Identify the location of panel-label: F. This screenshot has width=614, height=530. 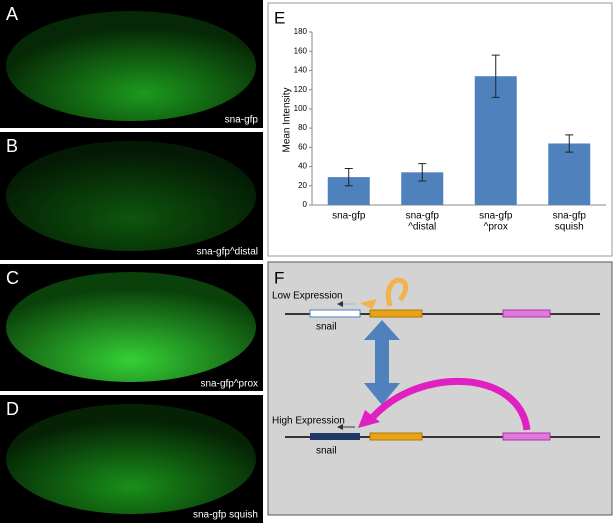
(279, 277).